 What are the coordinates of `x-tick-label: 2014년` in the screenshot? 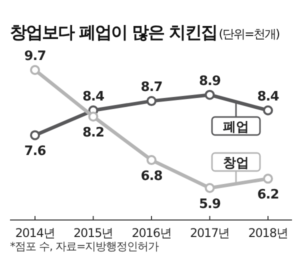 It's located at (35, 233).